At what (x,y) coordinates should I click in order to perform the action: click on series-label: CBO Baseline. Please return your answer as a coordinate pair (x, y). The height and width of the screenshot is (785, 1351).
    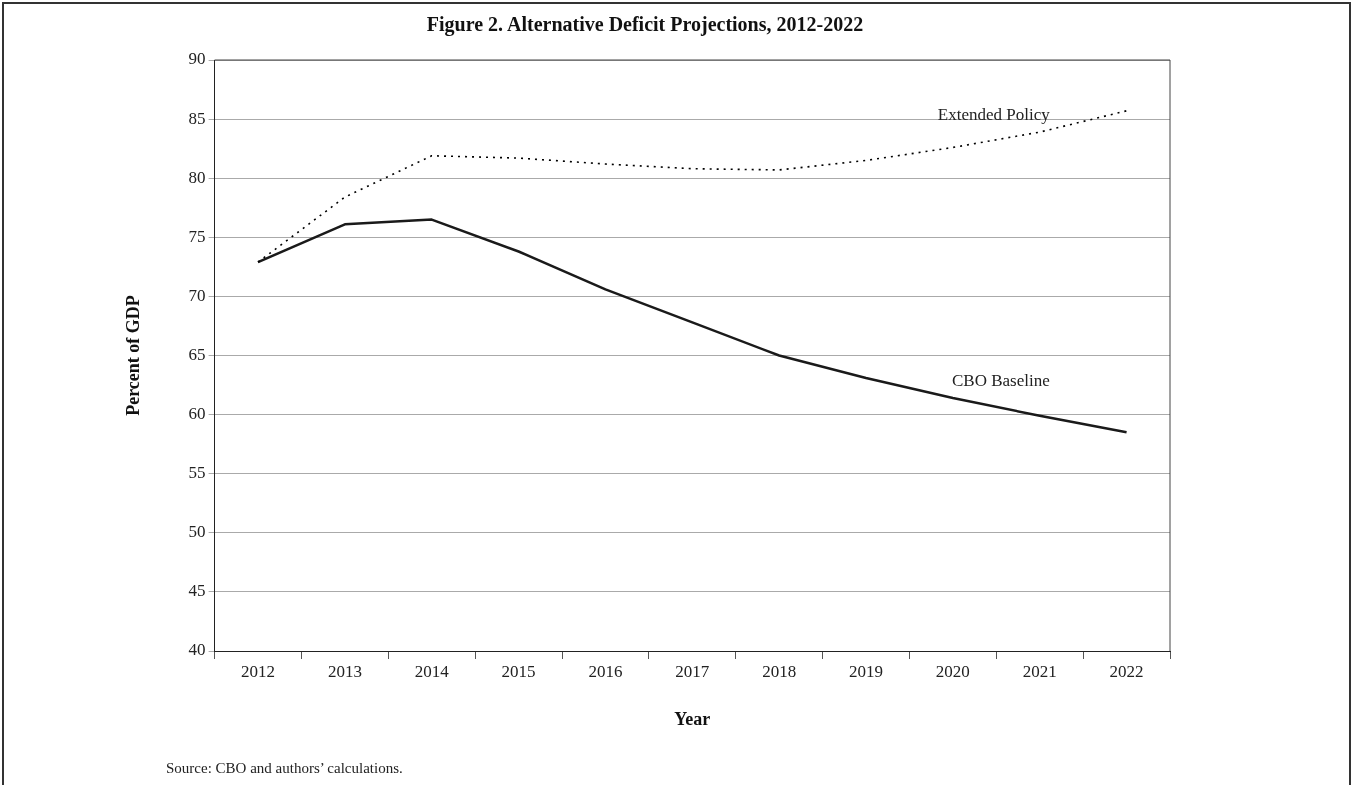
    Looking at the image, I should click on (1000, 380).